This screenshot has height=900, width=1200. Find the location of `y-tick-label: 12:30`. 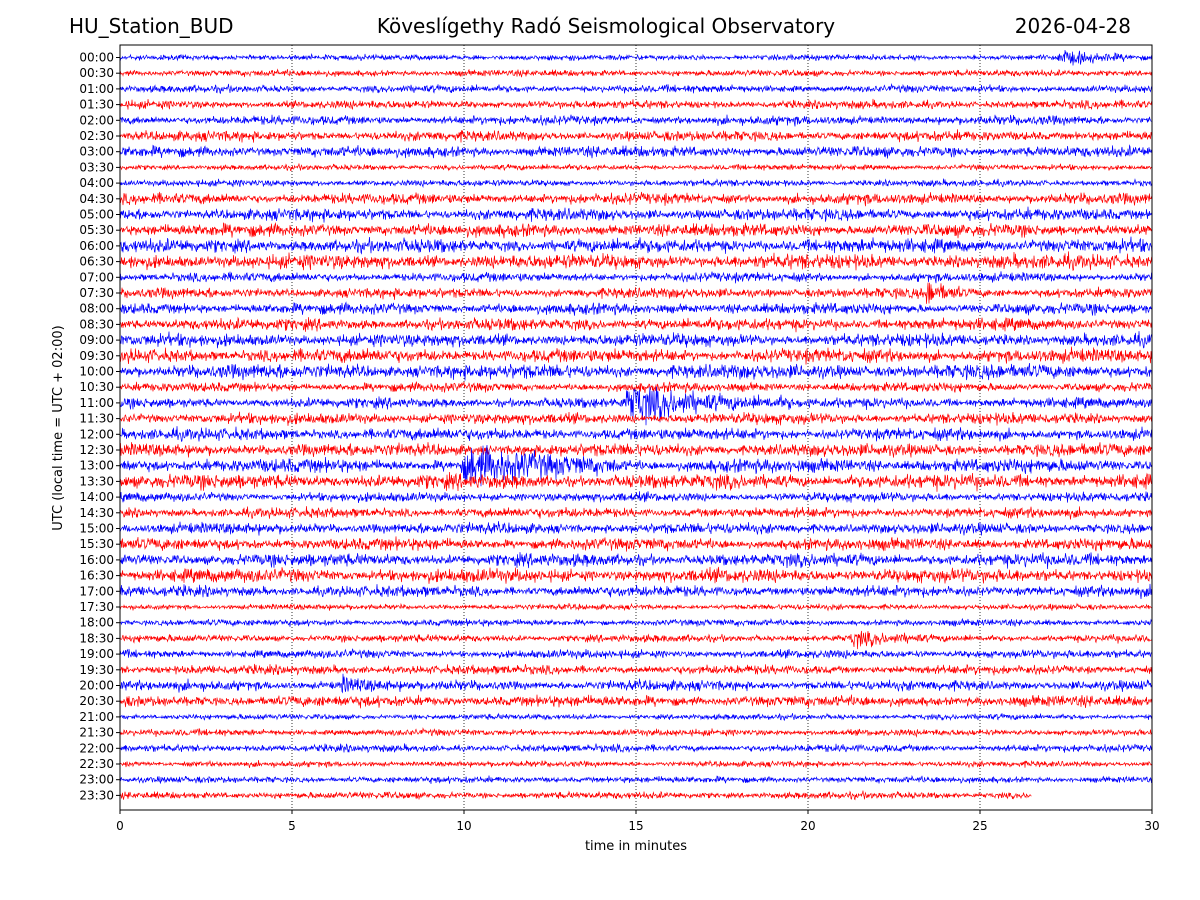

y-tick-label: 12:30 is located at coordinates (96, 450).